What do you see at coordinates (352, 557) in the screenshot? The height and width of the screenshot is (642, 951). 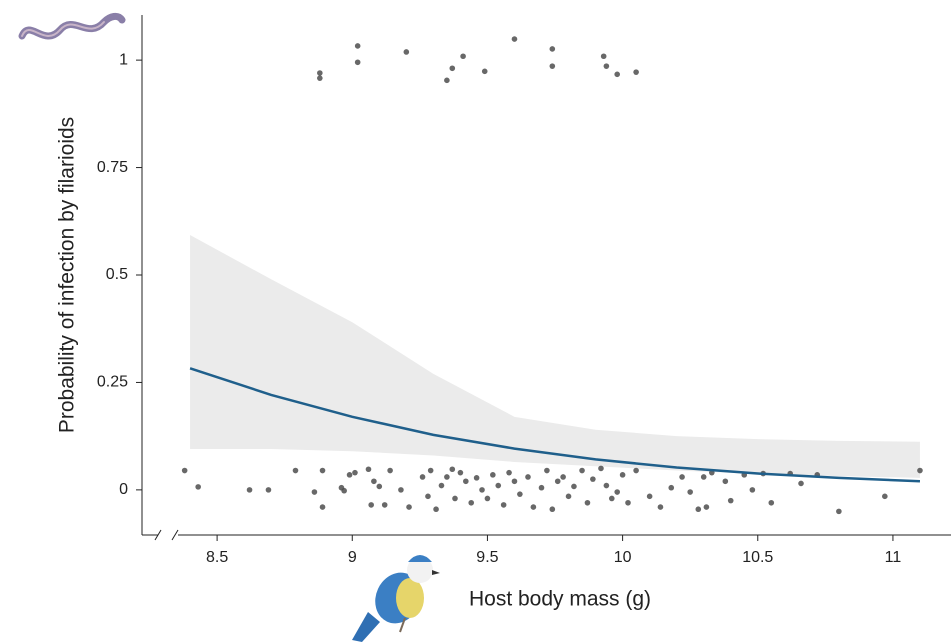 I see `x-tick-label: 9` at bounding box center [352, 557].